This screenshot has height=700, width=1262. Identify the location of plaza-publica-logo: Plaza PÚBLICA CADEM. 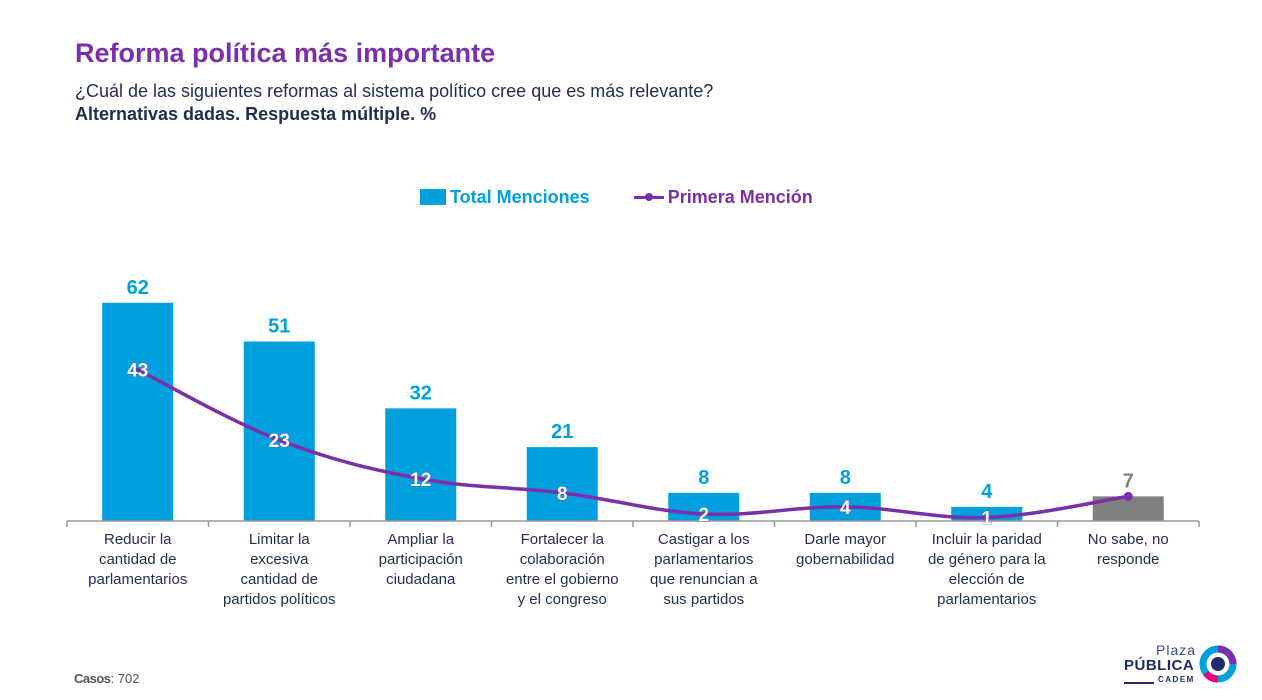
(1180, 666).